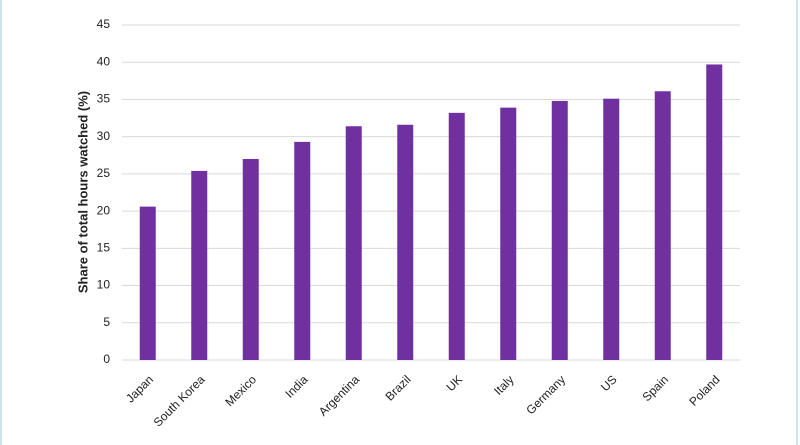  Describe the element at coordinates (609, 383) in the screenshot. I see `x-tick-label: US` at that location.